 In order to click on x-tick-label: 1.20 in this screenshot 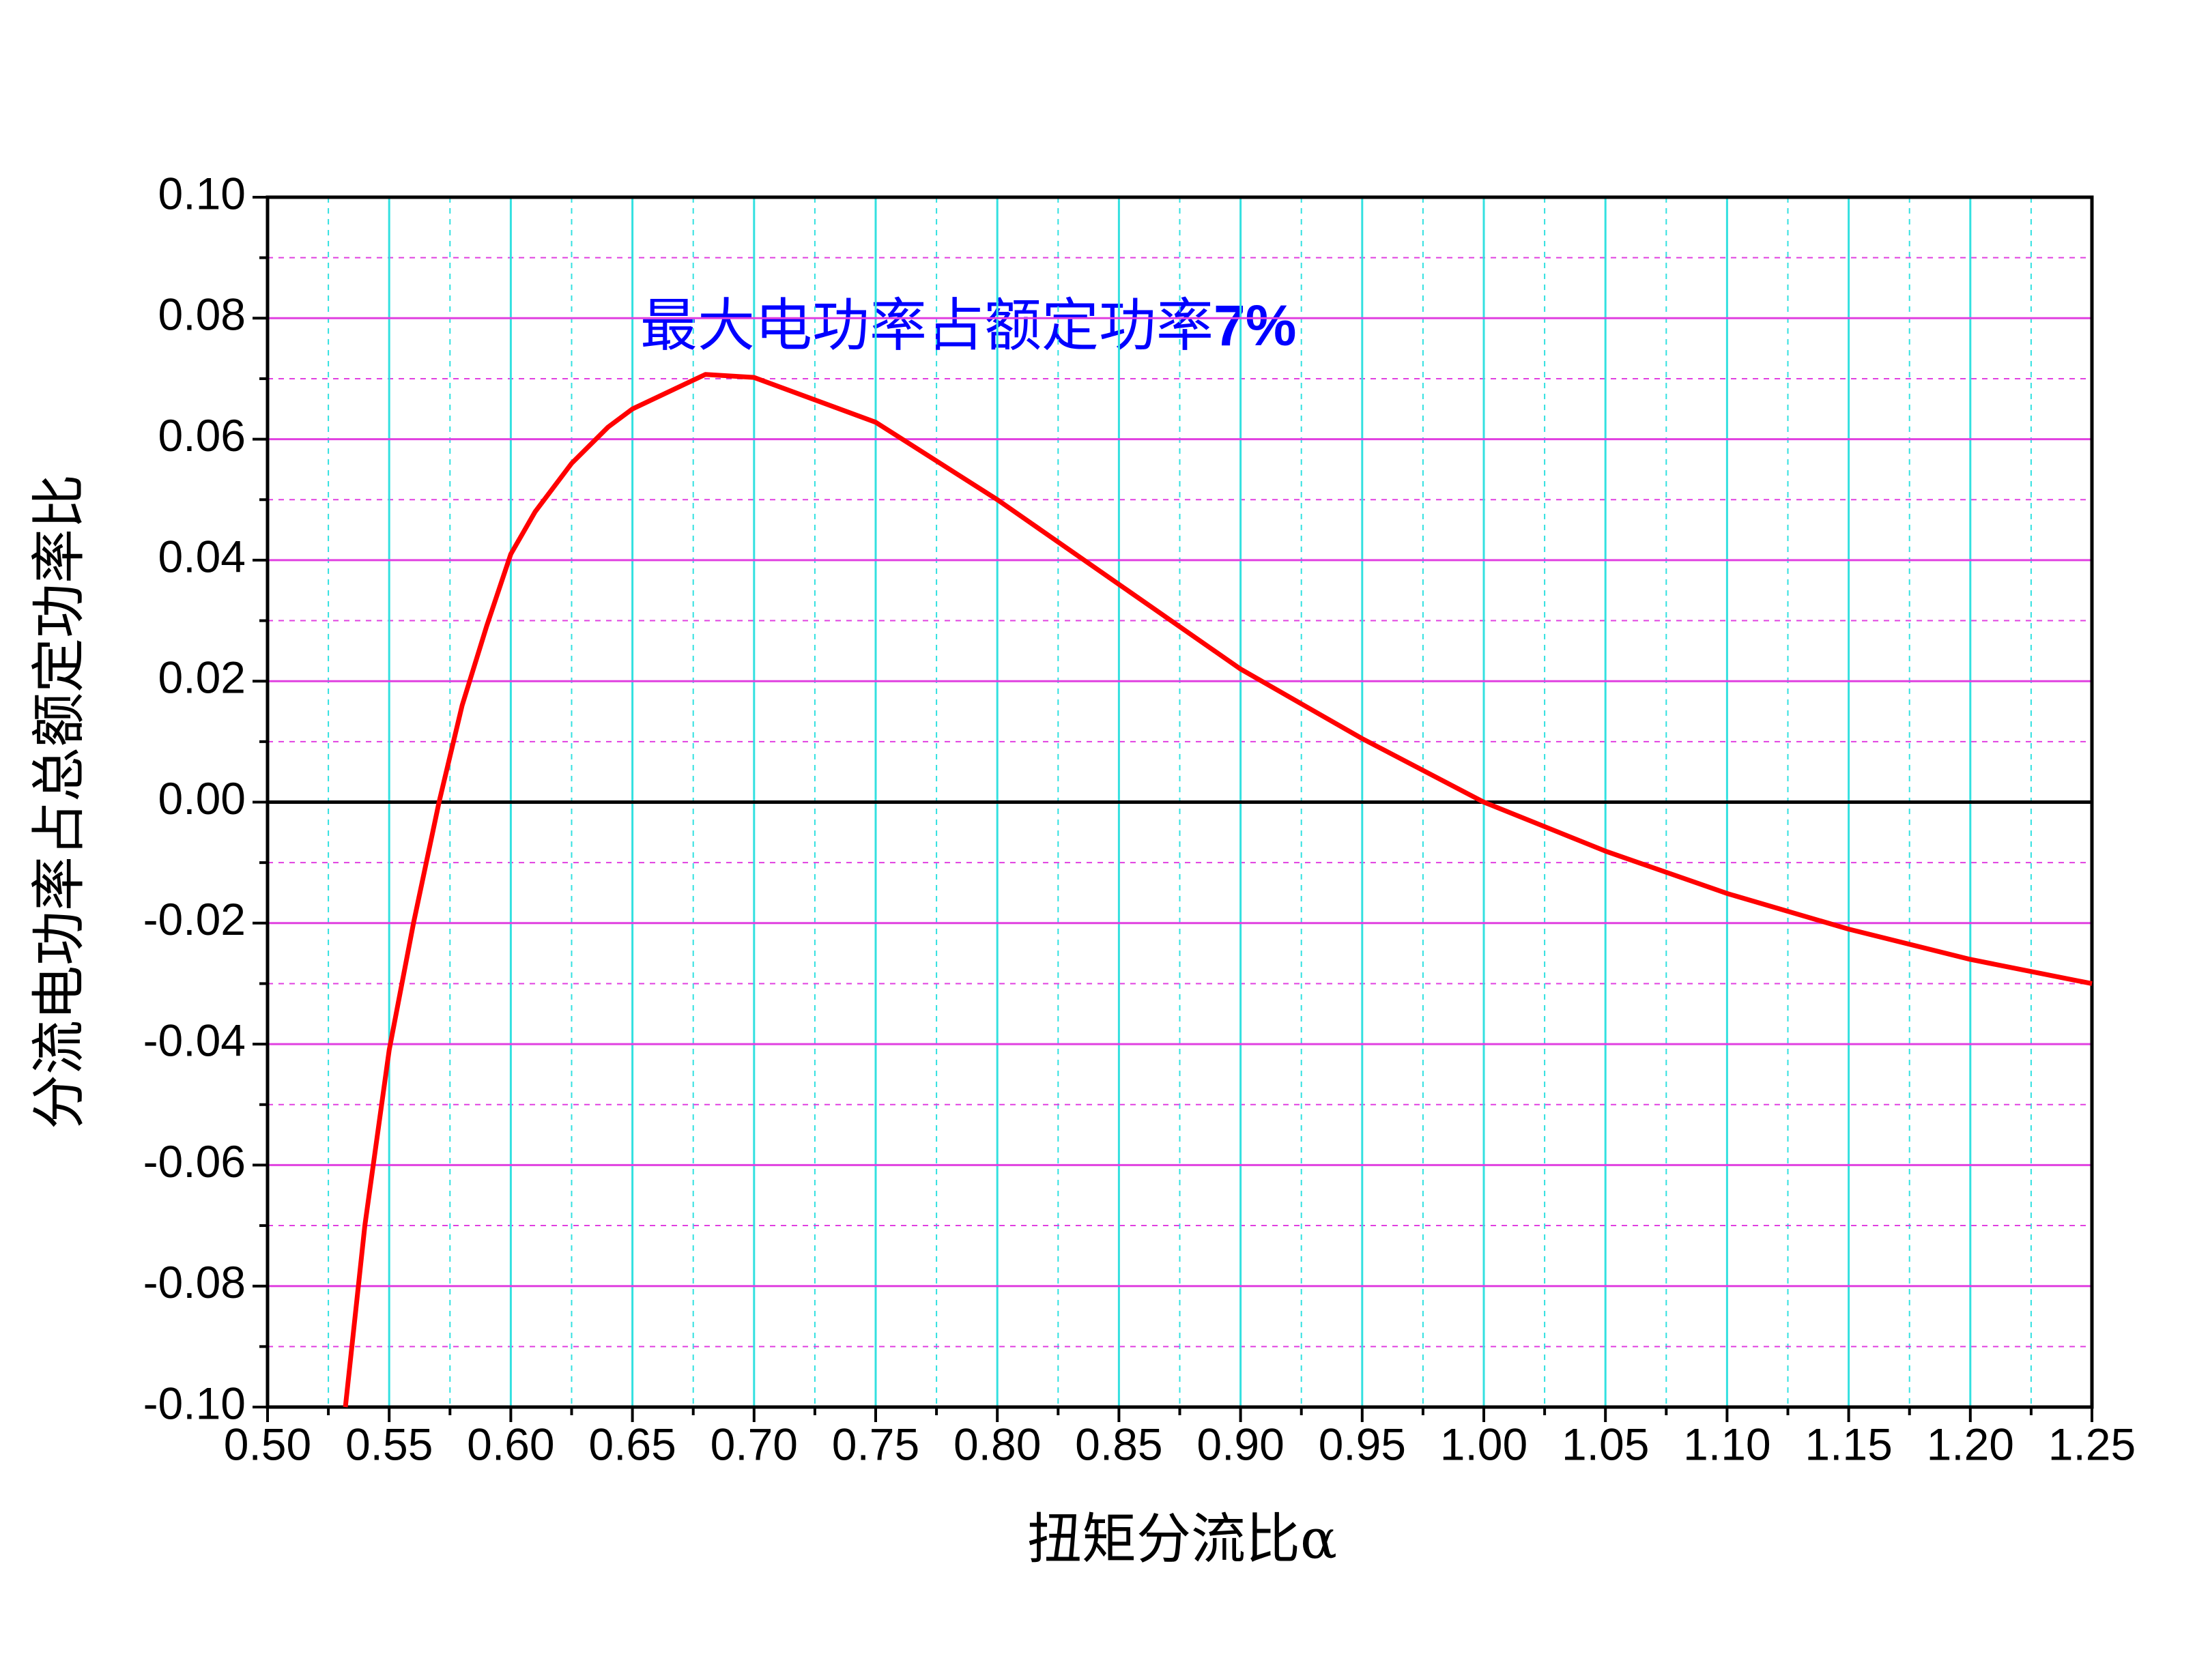, I will do `click(1970, 1444)`.